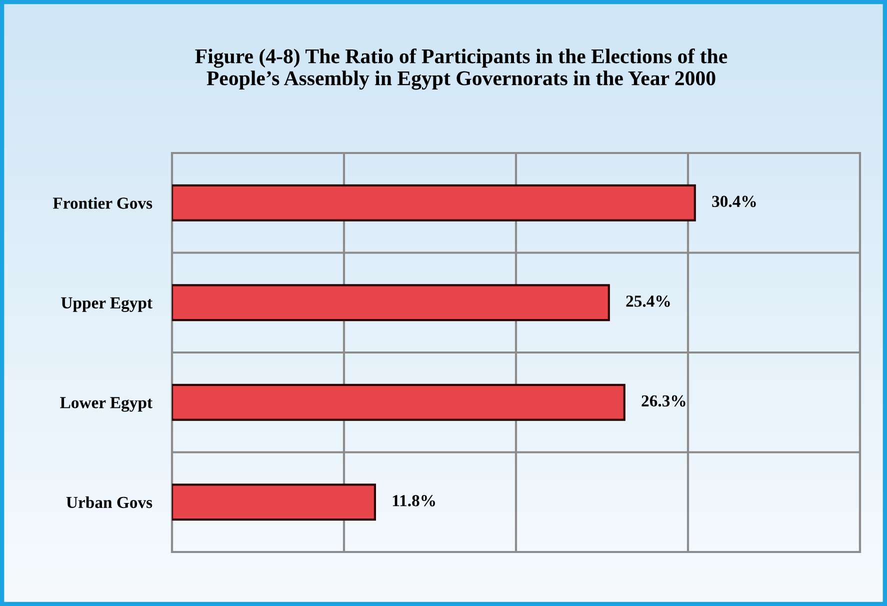  What do you see at coordinates (106, 304) in the screenshot?
I see `y-tick-label: Upper Egypt` at bounding box center [106, 304].